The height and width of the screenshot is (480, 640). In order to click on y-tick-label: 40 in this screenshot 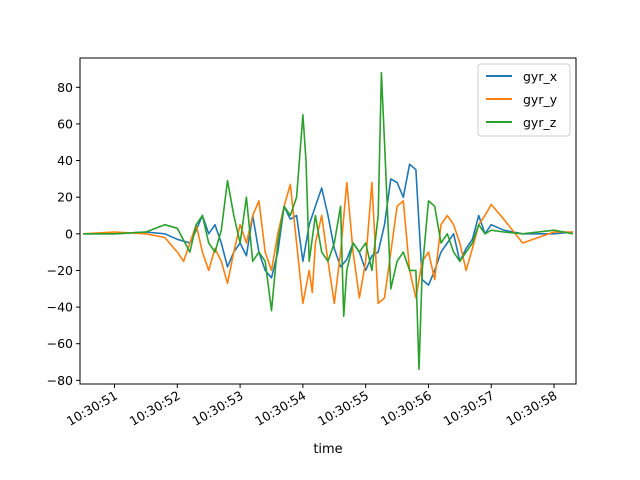, I will do `click(65, 160)`.